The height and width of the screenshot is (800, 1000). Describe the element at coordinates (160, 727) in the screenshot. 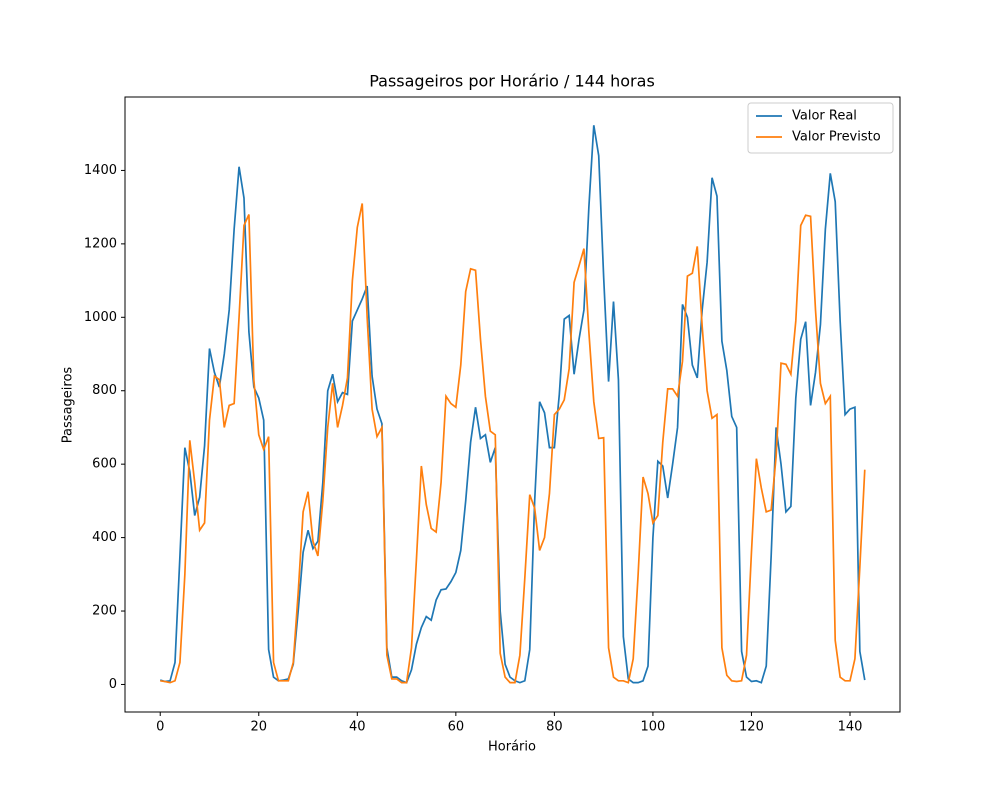

I see `x-tick-label: 0` at that location.